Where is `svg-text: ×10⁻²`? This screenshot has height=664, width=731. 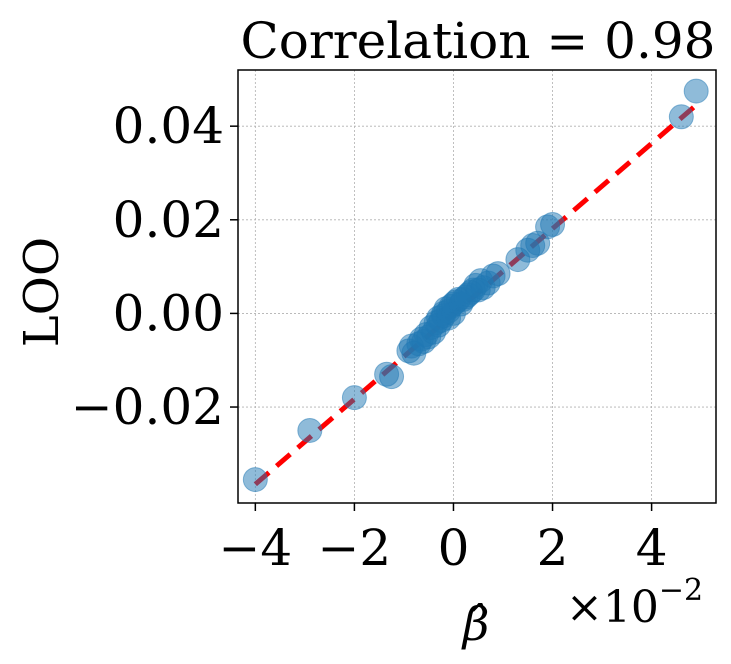 svg-text: ×10⁻² is located at coordinates (634, 603).